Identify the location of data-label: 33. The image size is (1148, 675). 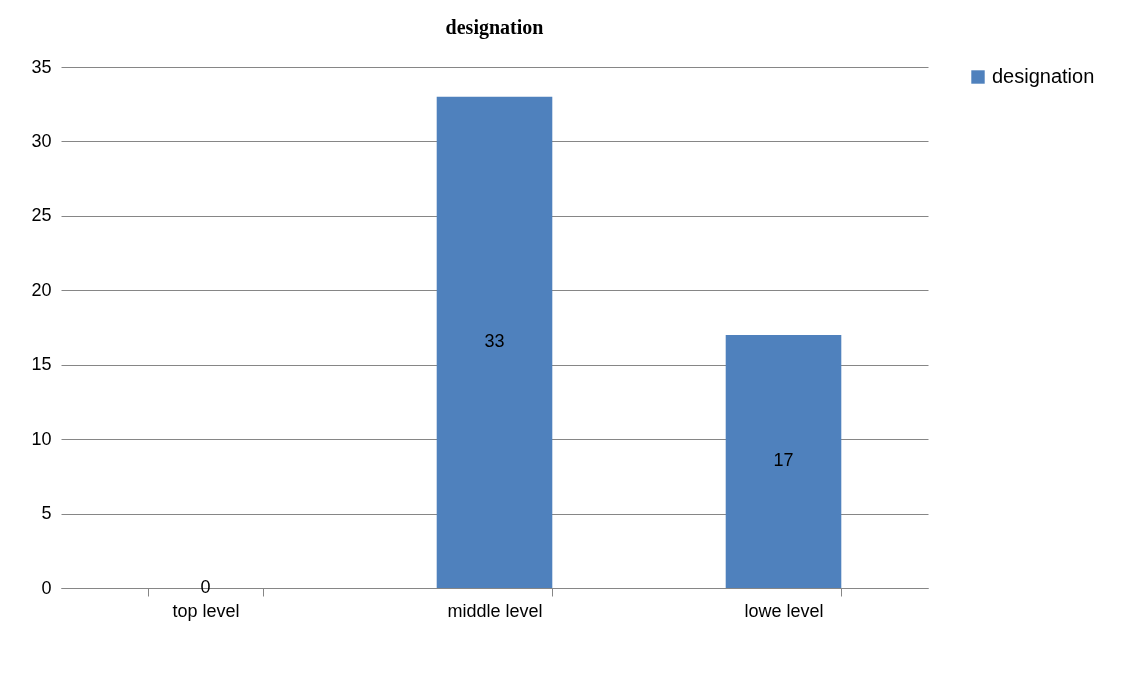
(494, 341).